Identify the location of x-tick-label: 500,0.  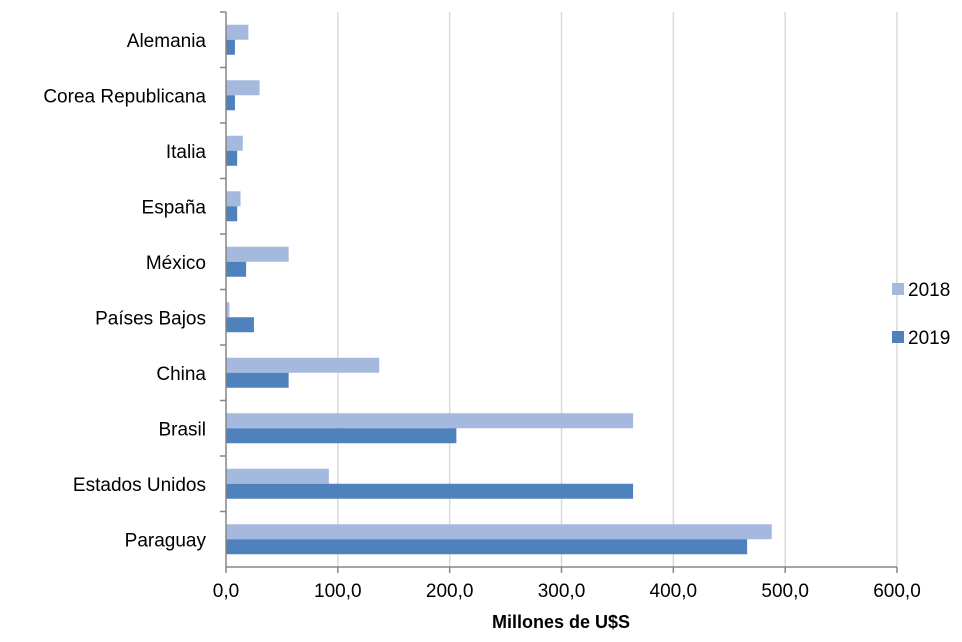
(785, 591).